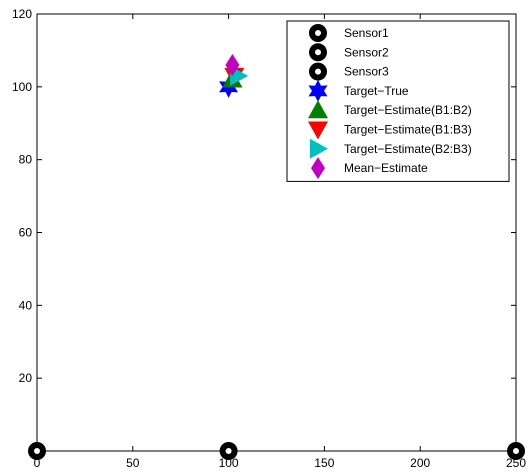 The width and height of the screenshot is (528, 475). I want to click on x-tick-label: 150, so click(324, 463).